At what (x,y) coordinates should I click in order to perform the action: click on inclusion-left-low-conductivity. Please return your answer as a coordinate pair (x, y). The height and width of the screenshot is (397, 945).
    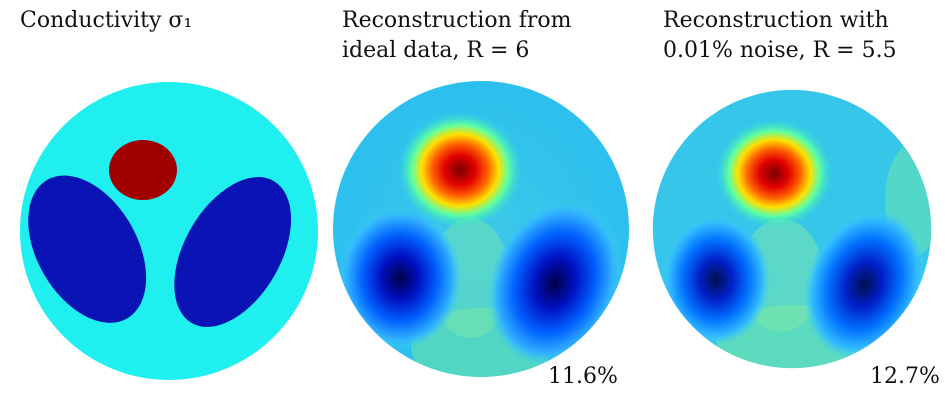
    Looking at the image, I should click on (87, 249).